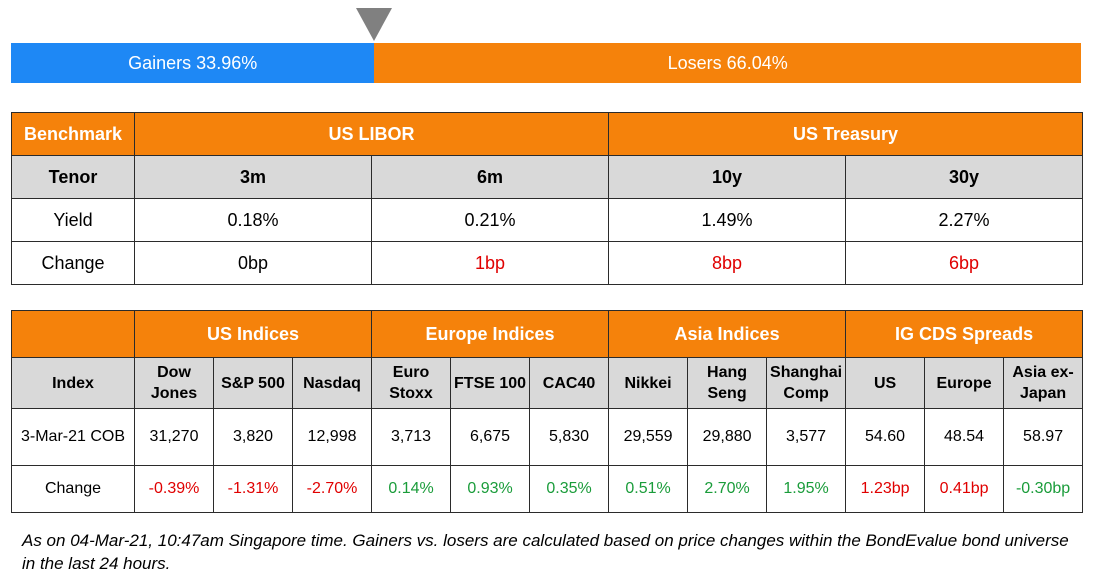 The width and height of the screenshot is (1093, 576). I want to click on index-name-line: Europe, so click(964, 383).